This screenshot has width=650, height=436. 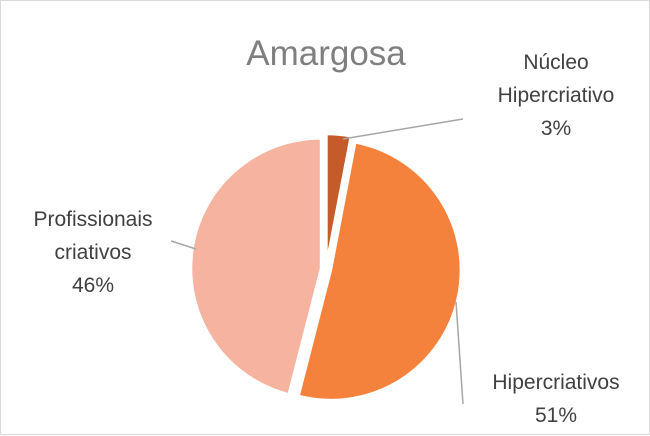 I want to click on data-label-category: Hipercriativos, so click(x=555, y=382).